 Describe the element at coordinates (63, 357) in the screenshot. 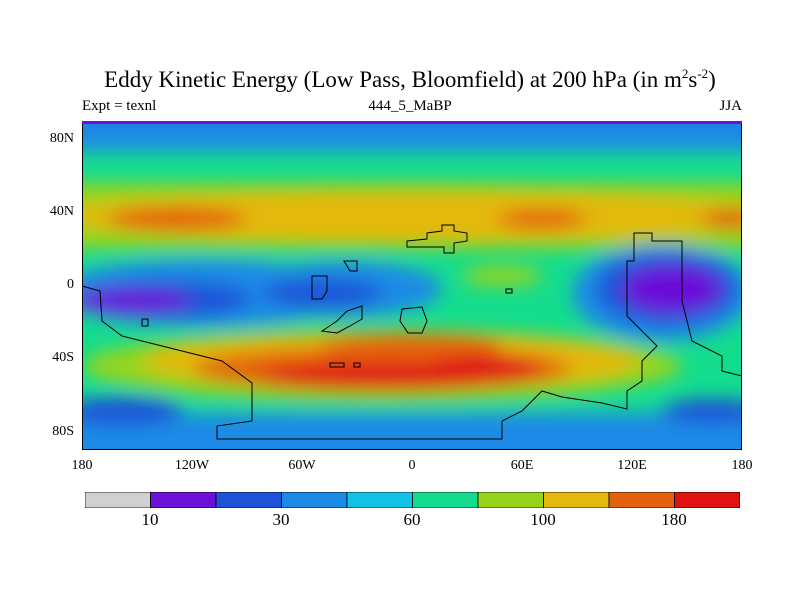

I see `lat-tick-label: 40S` at that location.